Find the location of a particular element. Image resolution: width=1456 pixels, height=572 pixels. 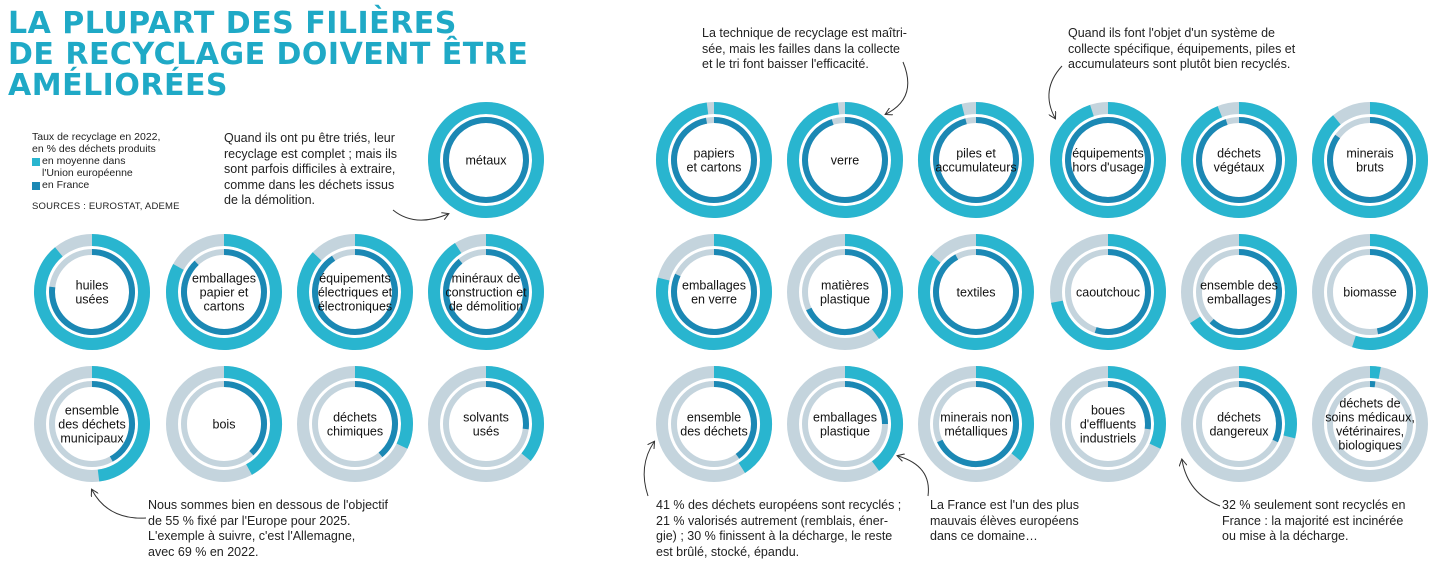

donut-label: minéraux de construction et de démolition is located at coordinates (486, 293).